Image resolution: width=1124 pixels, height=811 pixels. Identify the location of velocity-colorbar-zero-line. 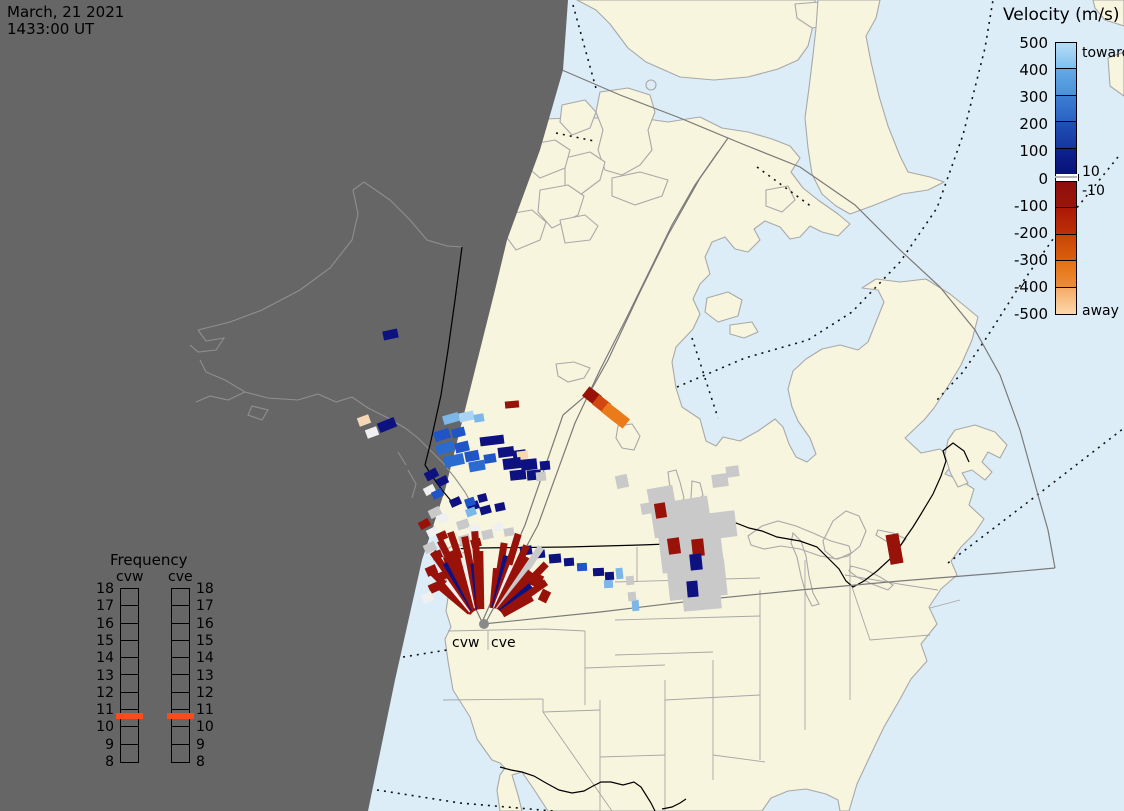
(1066, 177).